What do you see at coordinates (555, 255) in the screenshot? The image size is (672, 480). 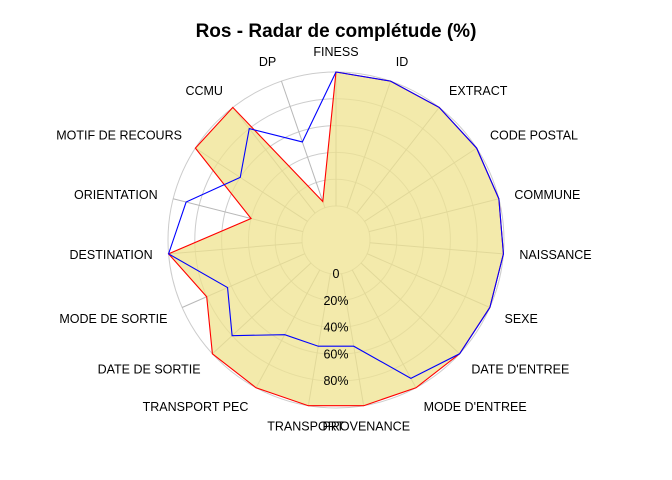 I see `category-label: NAISSANCE` at bounding box center [555, 255].